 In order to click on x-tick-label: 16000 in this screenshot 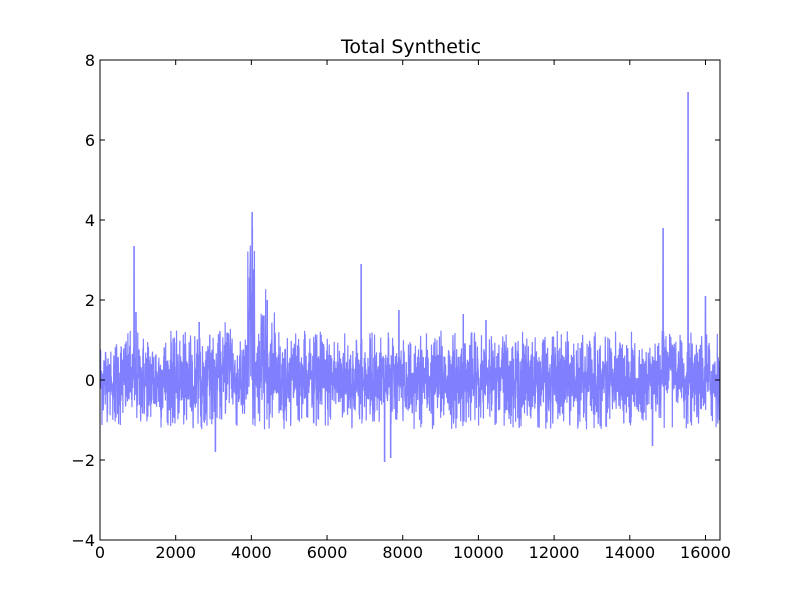, I will do `click(705, 552)`.